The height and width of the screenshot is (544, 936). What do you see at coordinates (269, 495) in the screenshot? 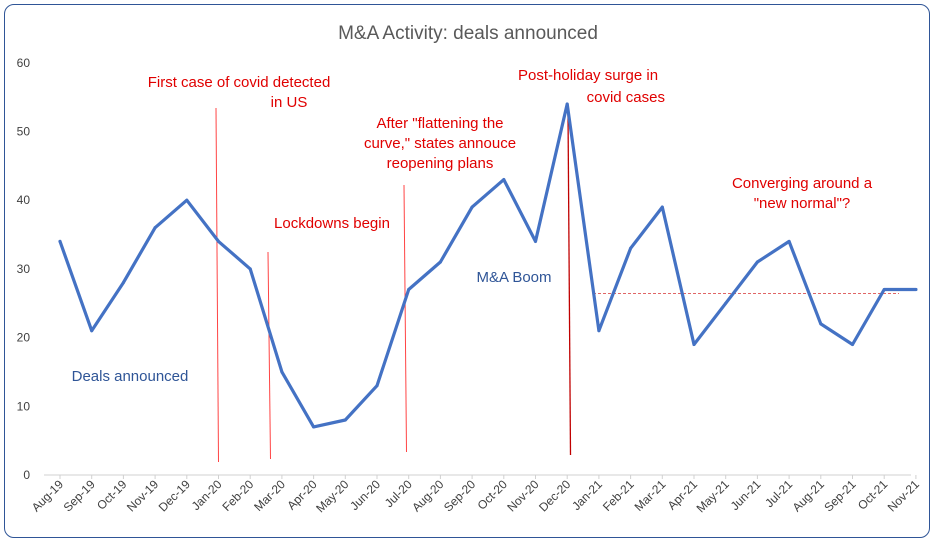
I see `x-tick-label: Mar-20` at bounding box center [269, 495].